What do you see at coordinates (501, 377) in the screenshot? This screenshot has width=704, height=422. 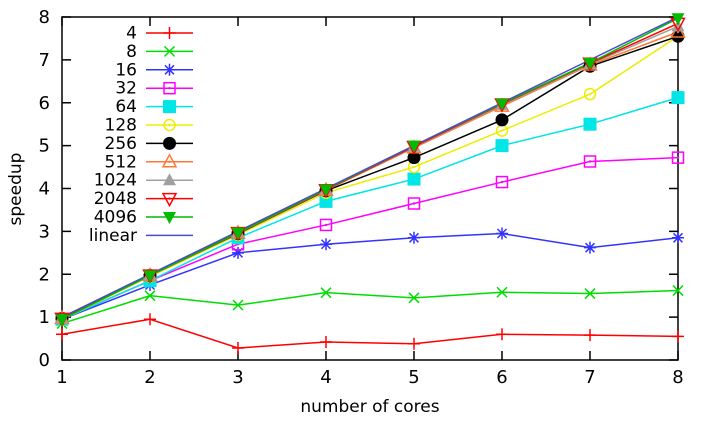 I see `x-tick-label: 6` at bounding box center [501, 377].